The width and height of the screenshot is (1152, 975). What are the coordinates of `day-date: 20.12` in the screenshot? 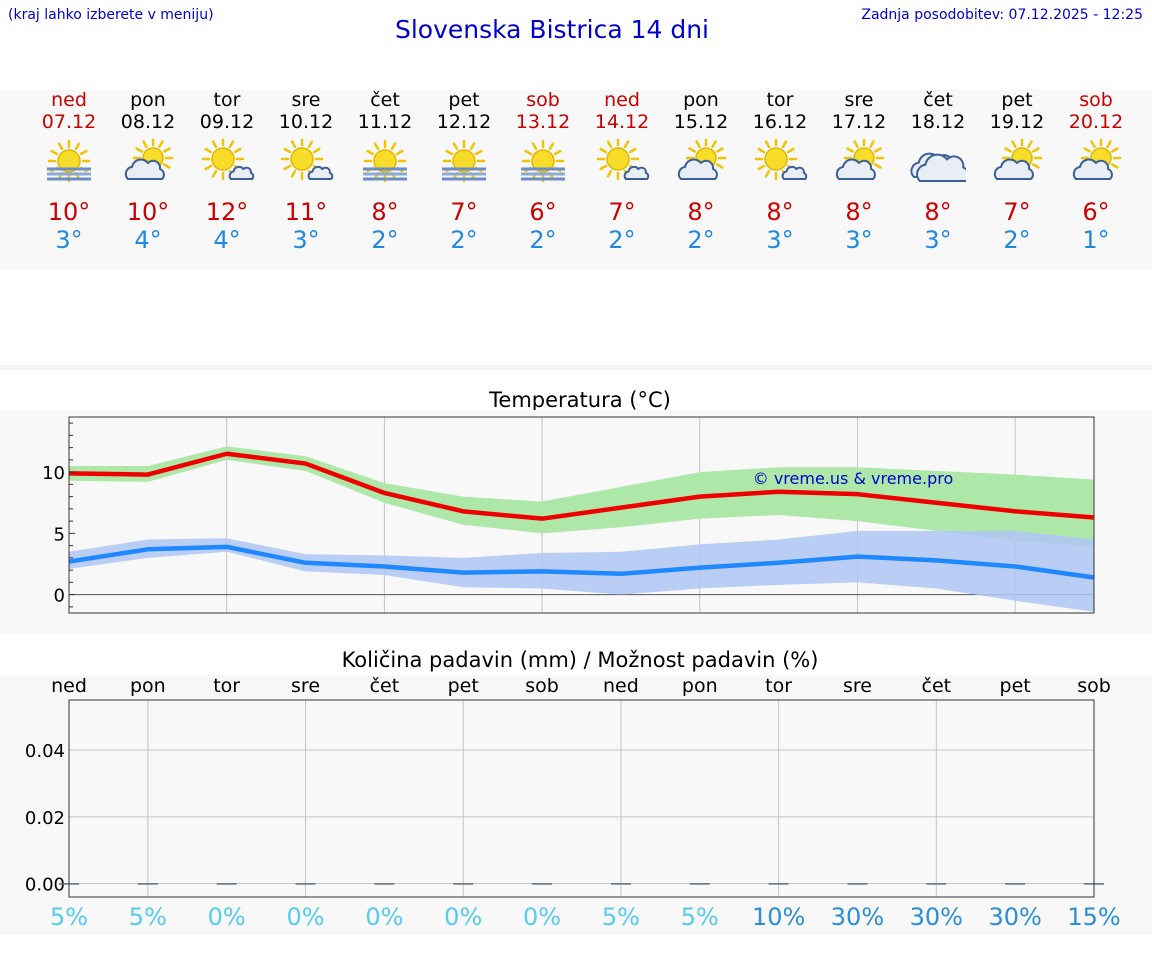 It's located at (1096, 122).